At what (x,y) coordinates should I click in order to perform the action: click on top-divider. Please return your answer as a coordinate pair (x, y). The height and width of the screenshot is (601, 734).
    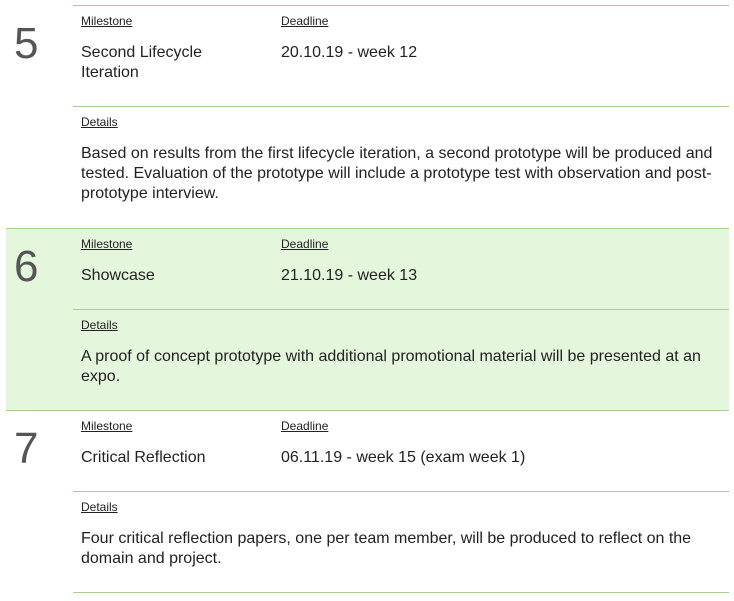
    Looking at the image, I should click on (401, 5).